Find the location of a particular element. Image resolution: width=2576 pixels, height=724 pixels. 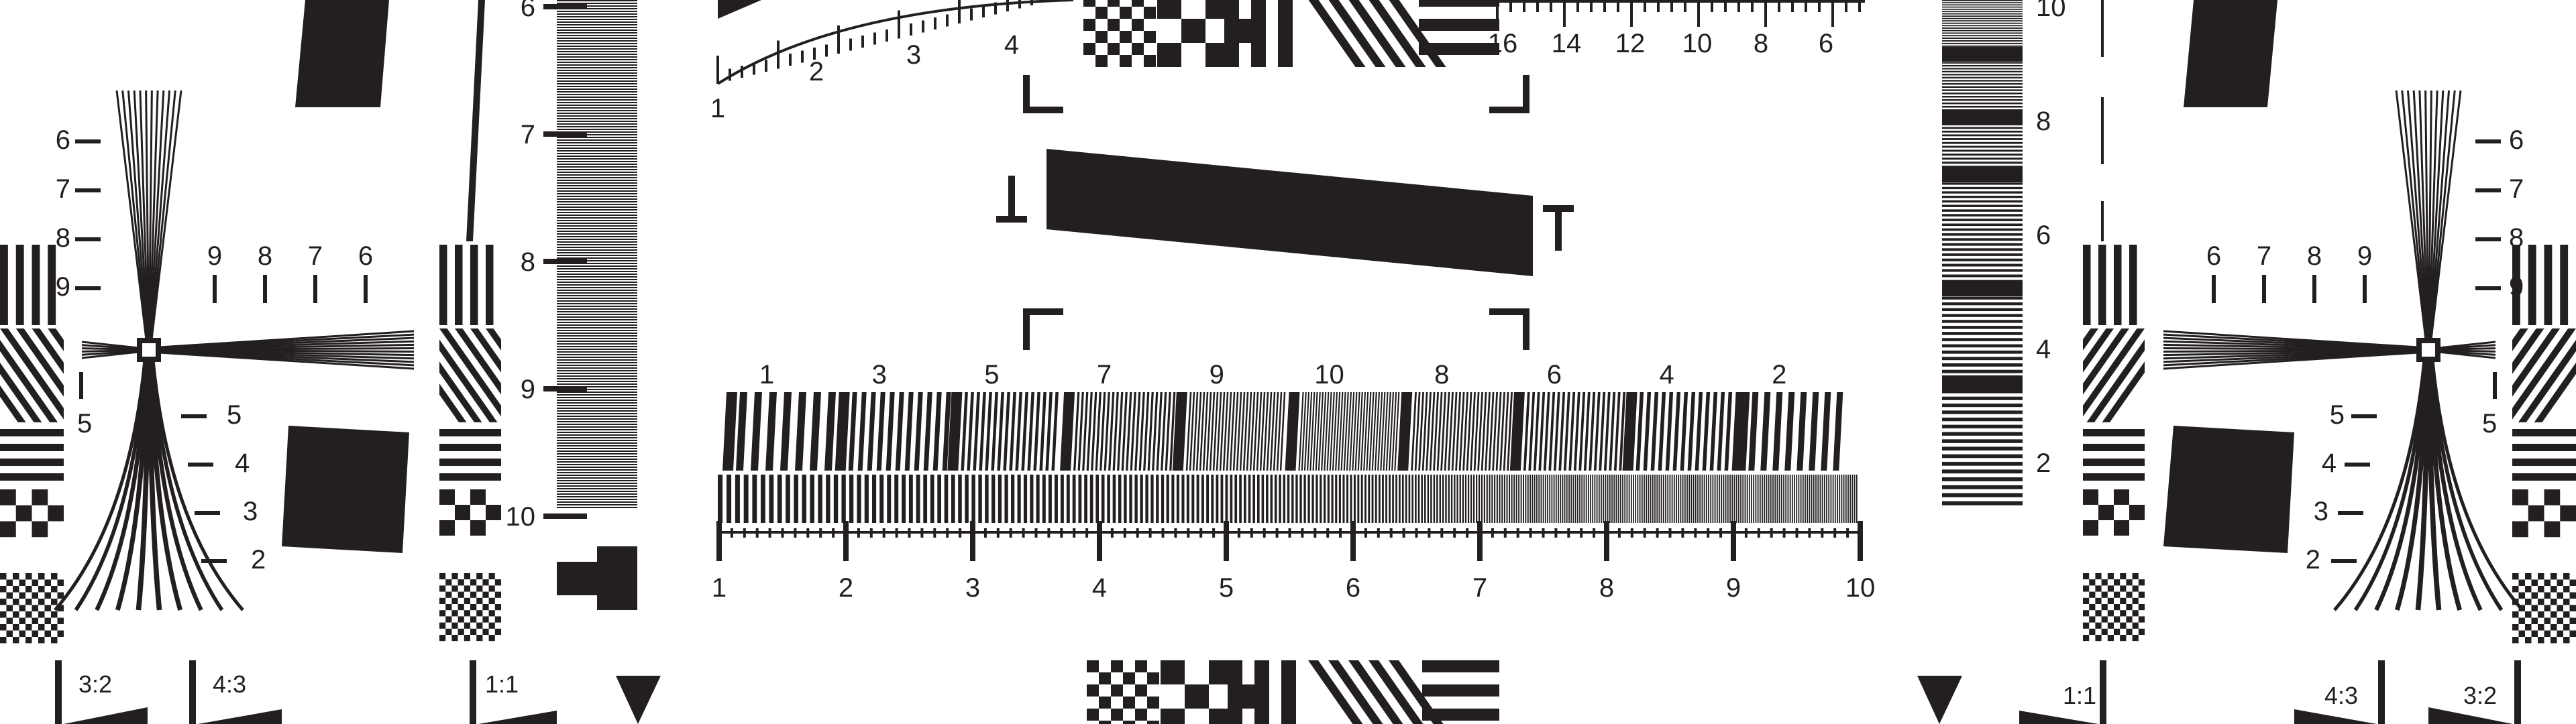

column-stripe is located at coordinates (459, 285).